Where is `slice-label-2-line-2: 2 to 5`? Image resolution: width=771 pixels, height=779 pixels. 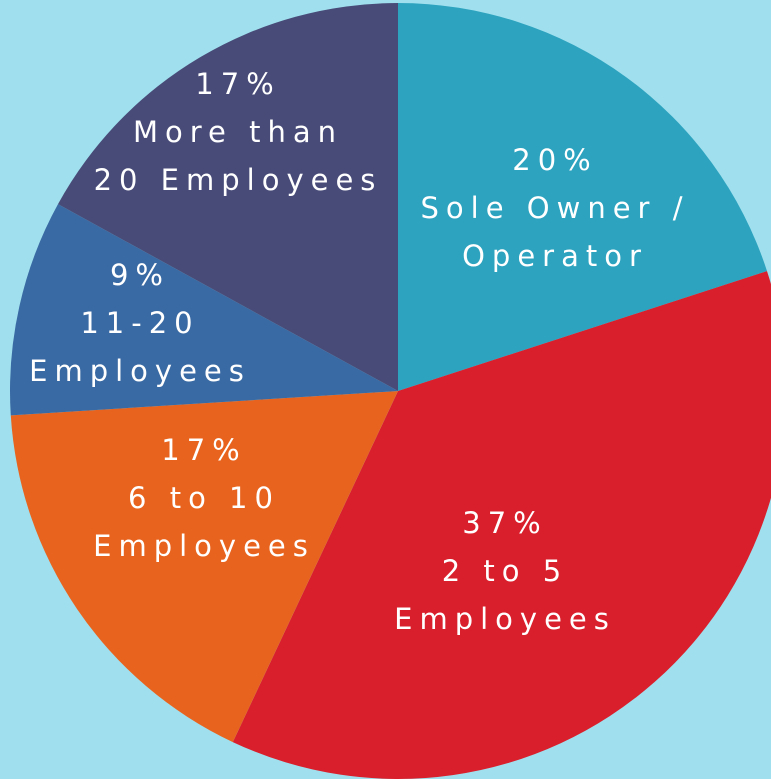
slice-label-2-line-2: 2 to 5 is located at coordinates (505, 571).